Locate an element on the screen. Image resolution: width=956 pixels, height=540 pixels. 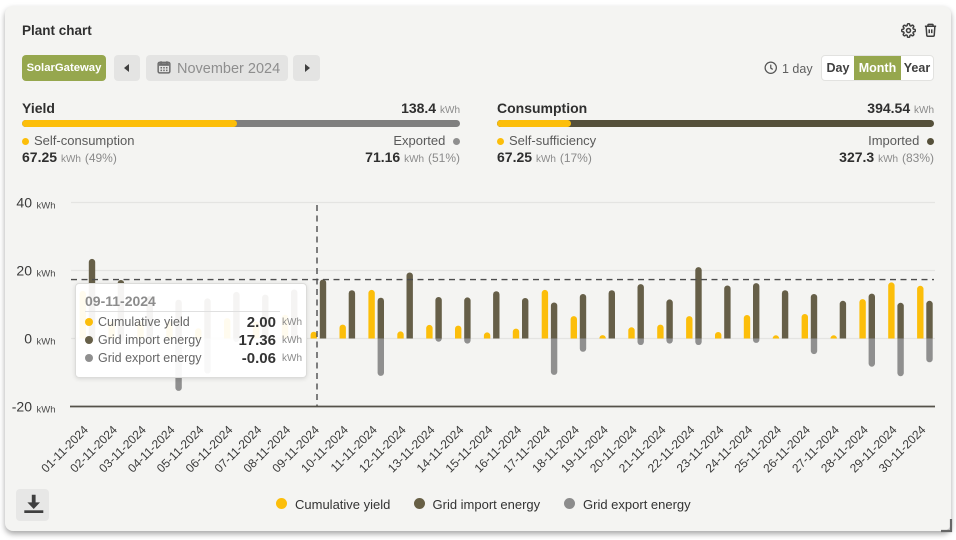
svg-text: -20 is located at coordinates (22, 406).